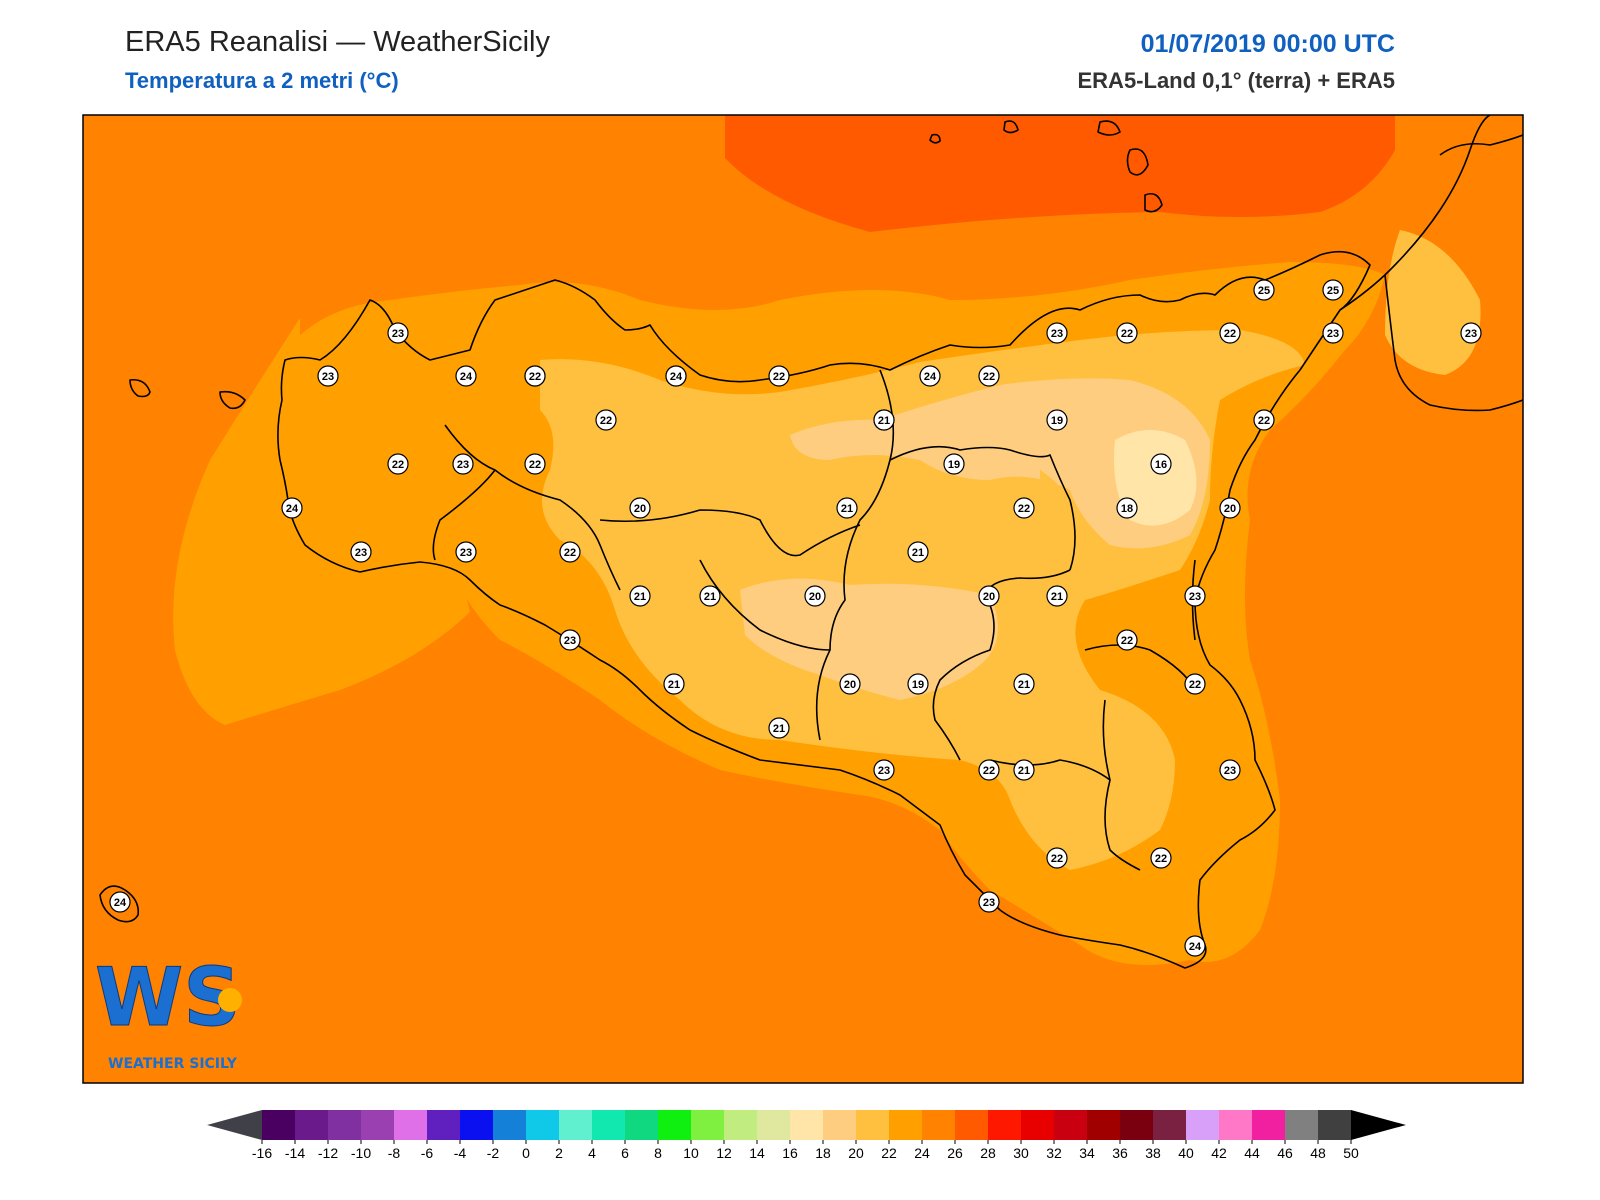 This screenshot has width=1600, height=1200. What do you see at coordinates (1351, 1153) in the screenshot?
I see `colorbar-tick-label: 50` at bounding box center [1351, 1153].